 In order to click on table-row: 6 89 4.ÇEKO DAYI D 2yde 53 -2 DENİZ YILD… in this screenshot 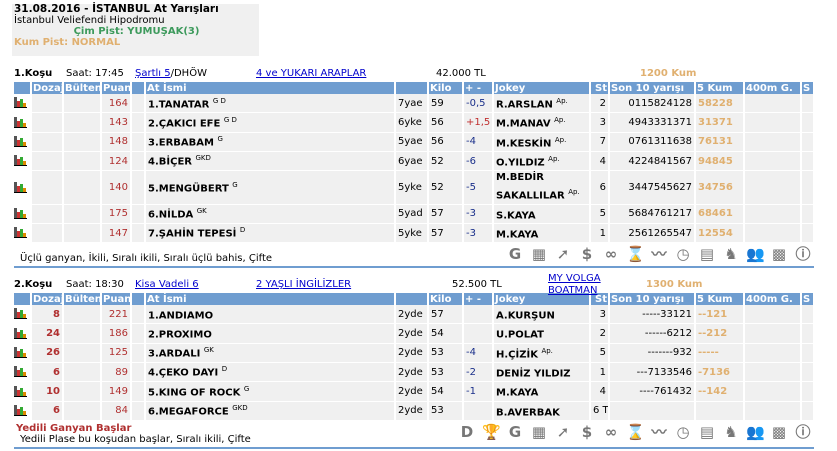, I will do `click(414, 372)`.